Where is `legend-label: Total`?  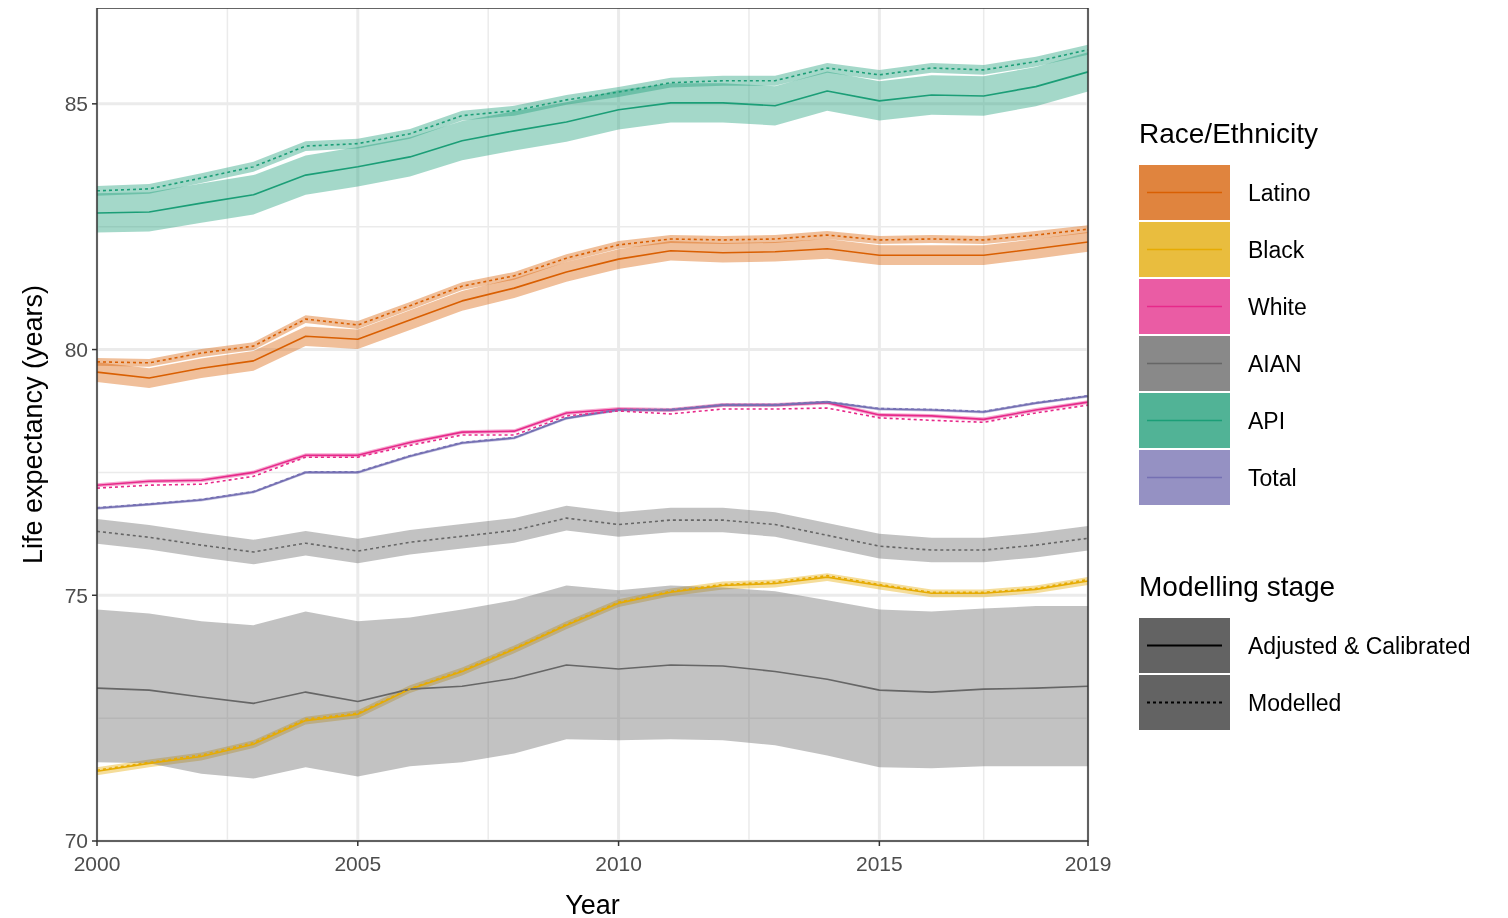 legend-label: Total is located at coordinates (1272, 477).